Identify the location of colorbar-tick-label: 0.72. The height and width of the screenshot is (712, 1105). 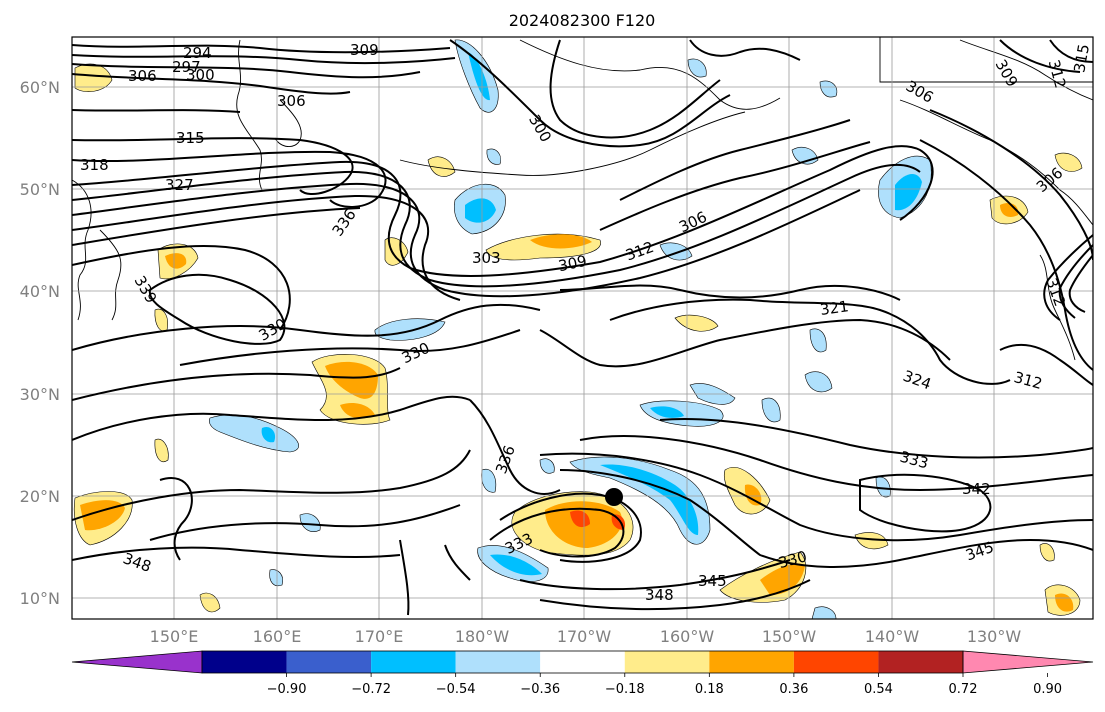
(963, 689).